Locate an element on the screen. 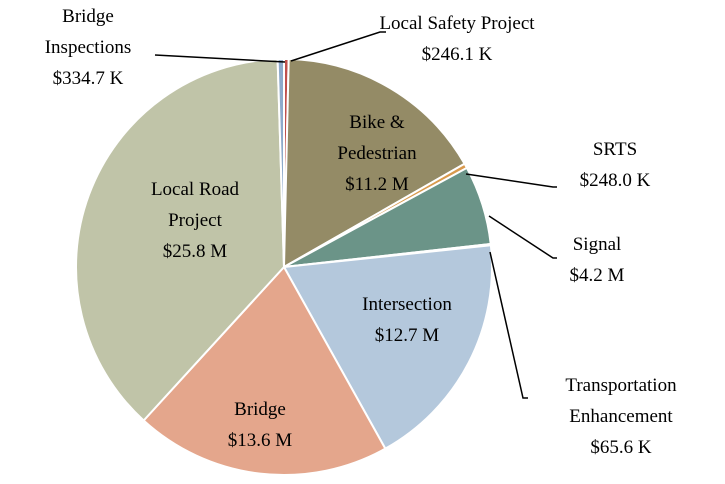 Image resolution: width=725 pixels, height=484 pixels. category-label: SRTS is located at coordinates (615, 149).